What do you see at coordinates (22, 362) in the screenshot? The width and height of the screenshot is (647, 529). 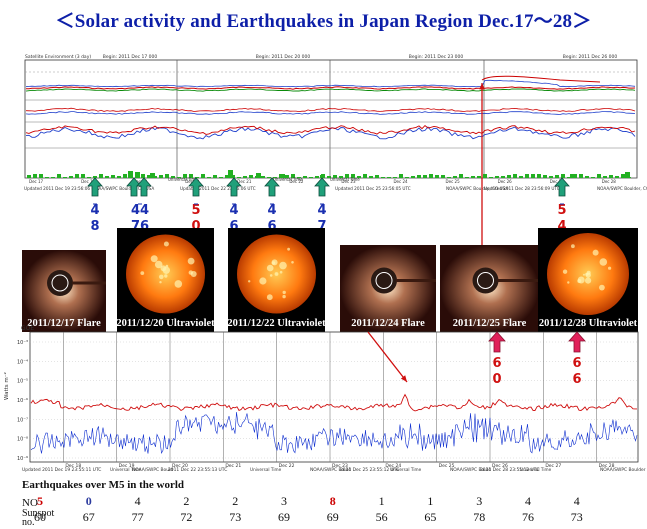 I see `xray-y-tick: 10⁻⁴` at bounding box center [22, 362].